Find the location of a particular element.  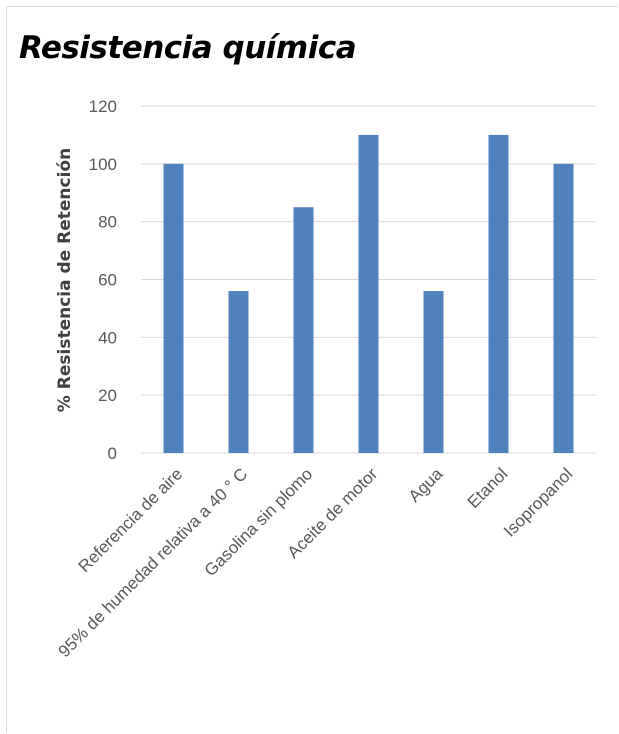

y-tick-label: 40 is located at coordinates (107, 337).